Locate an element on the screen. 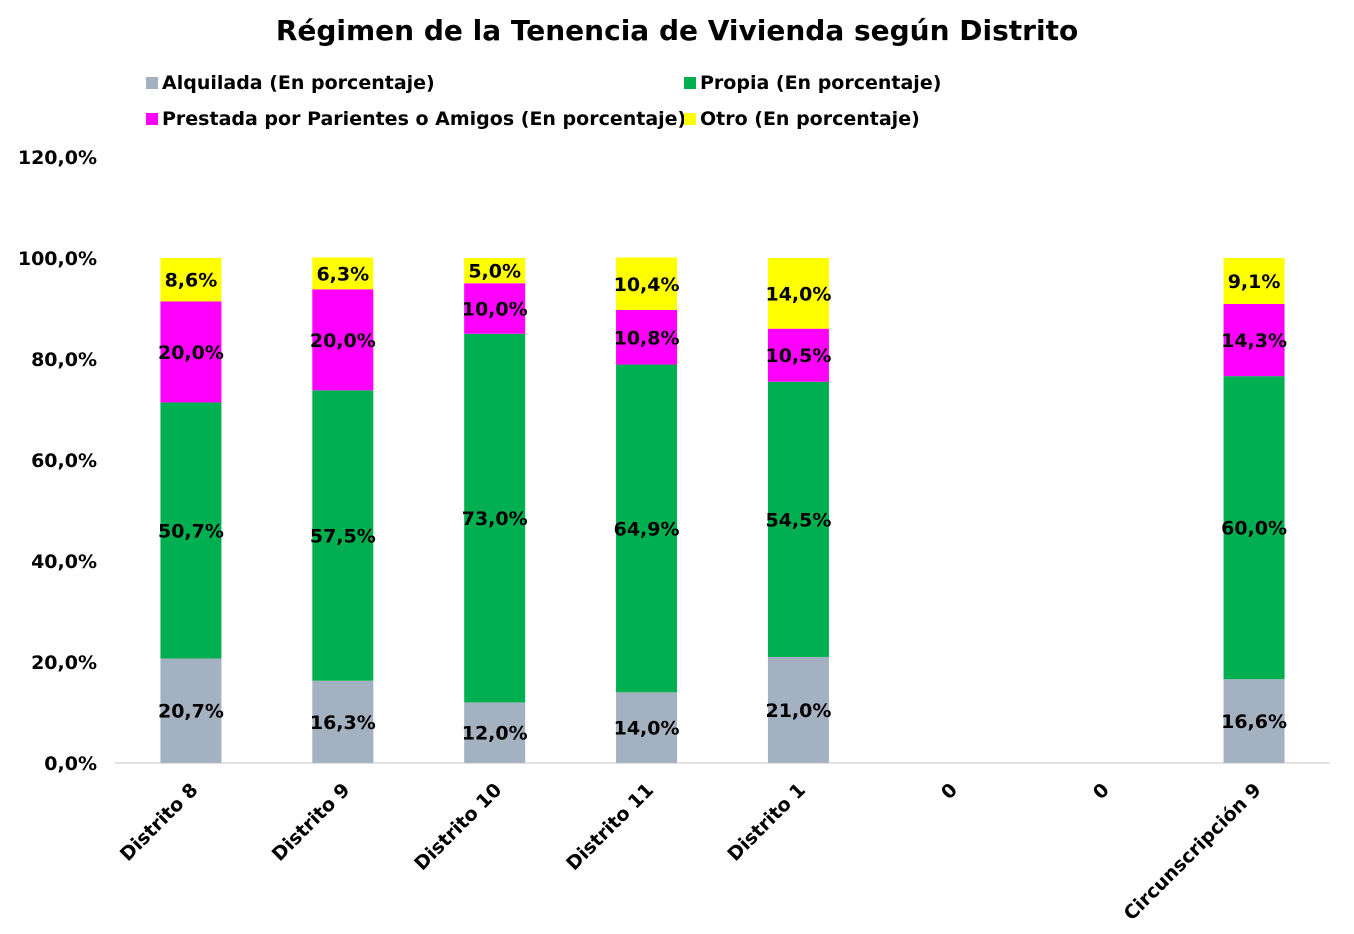 Image resolution: width=1354 pixels, height=934 pixels. data-label: 60,0% is located at coordinates (1254, 529).